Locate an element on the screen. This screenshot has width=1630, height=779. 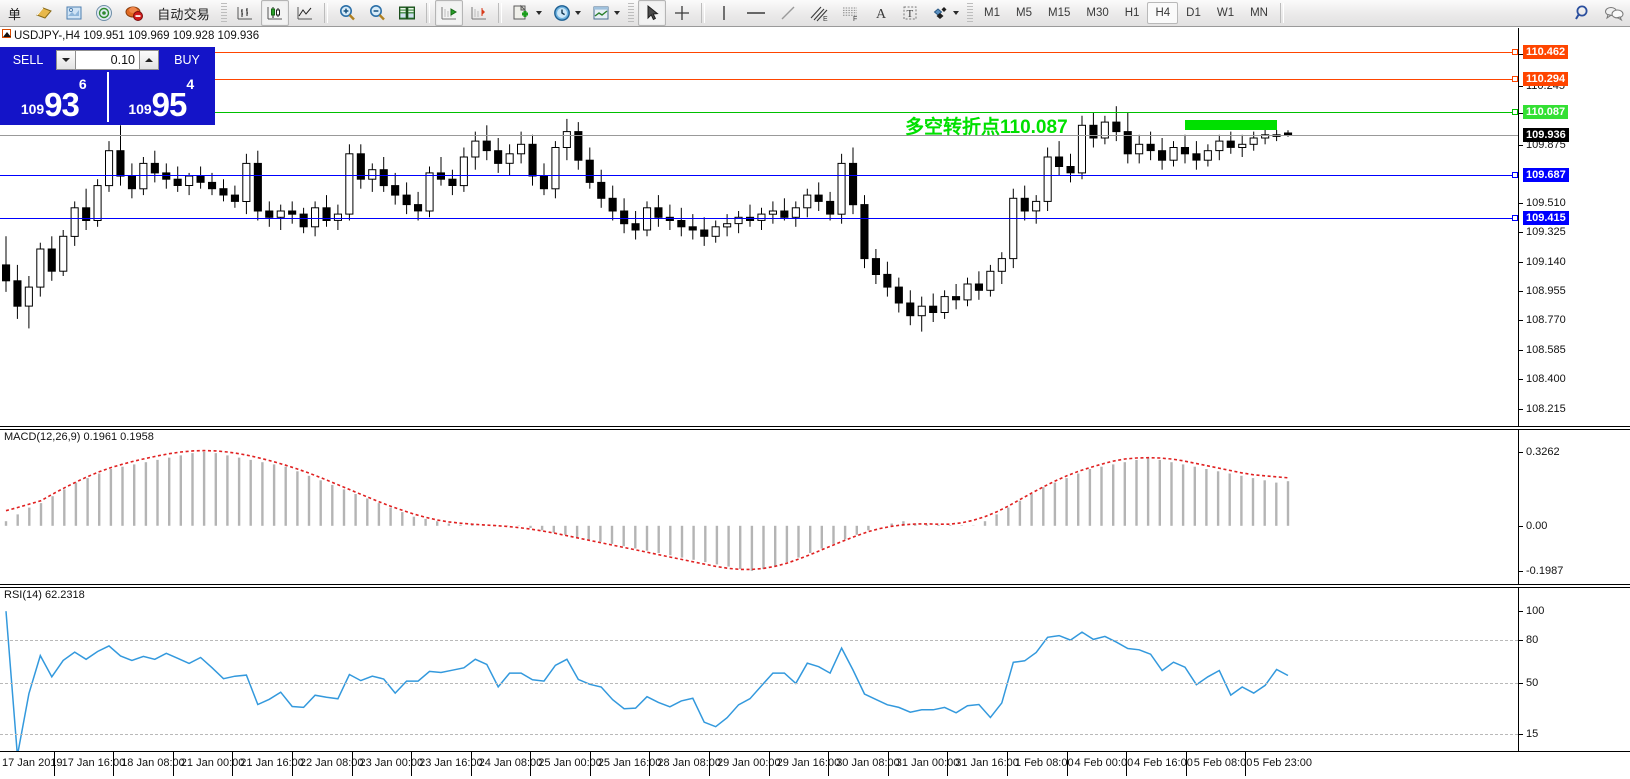
objects-icon is located at coordinates (944, 13).